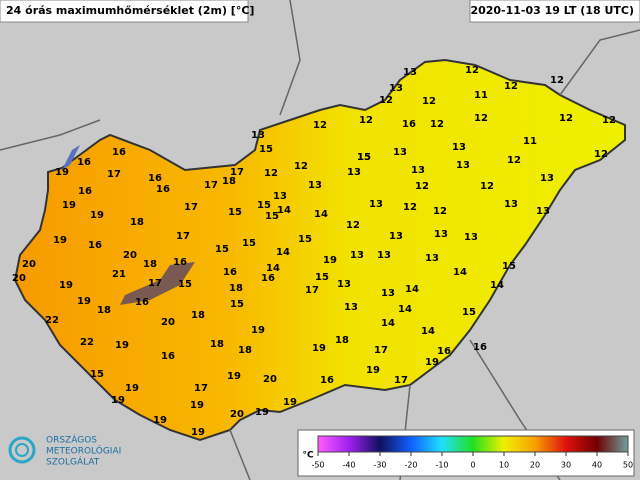 This screenshot has height=484, width=640. I want to click on station-value: 22, so click(87, 342).